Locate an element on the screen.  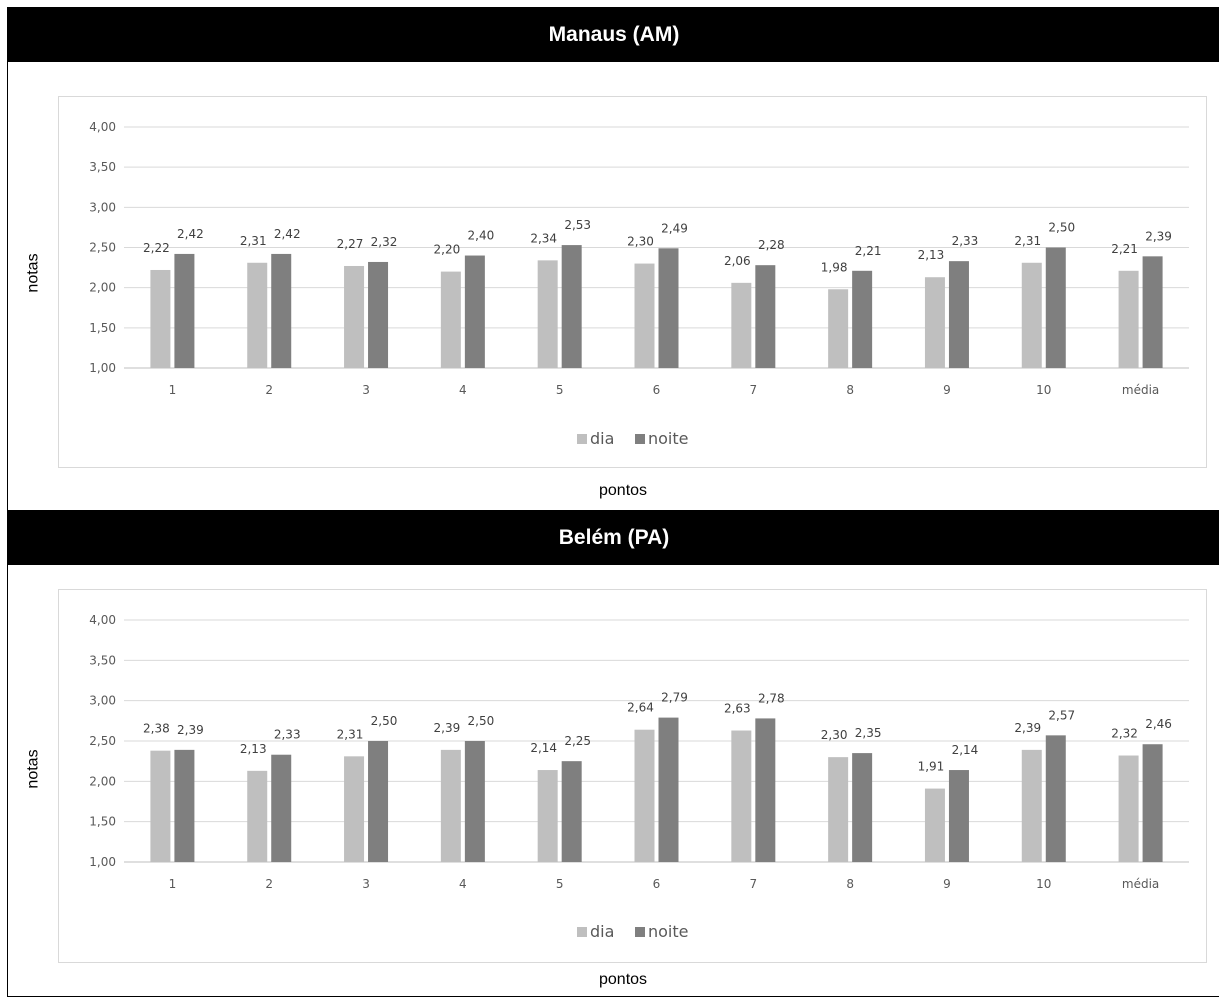
data-label: 2,06 is located at coordinates (737, 261).